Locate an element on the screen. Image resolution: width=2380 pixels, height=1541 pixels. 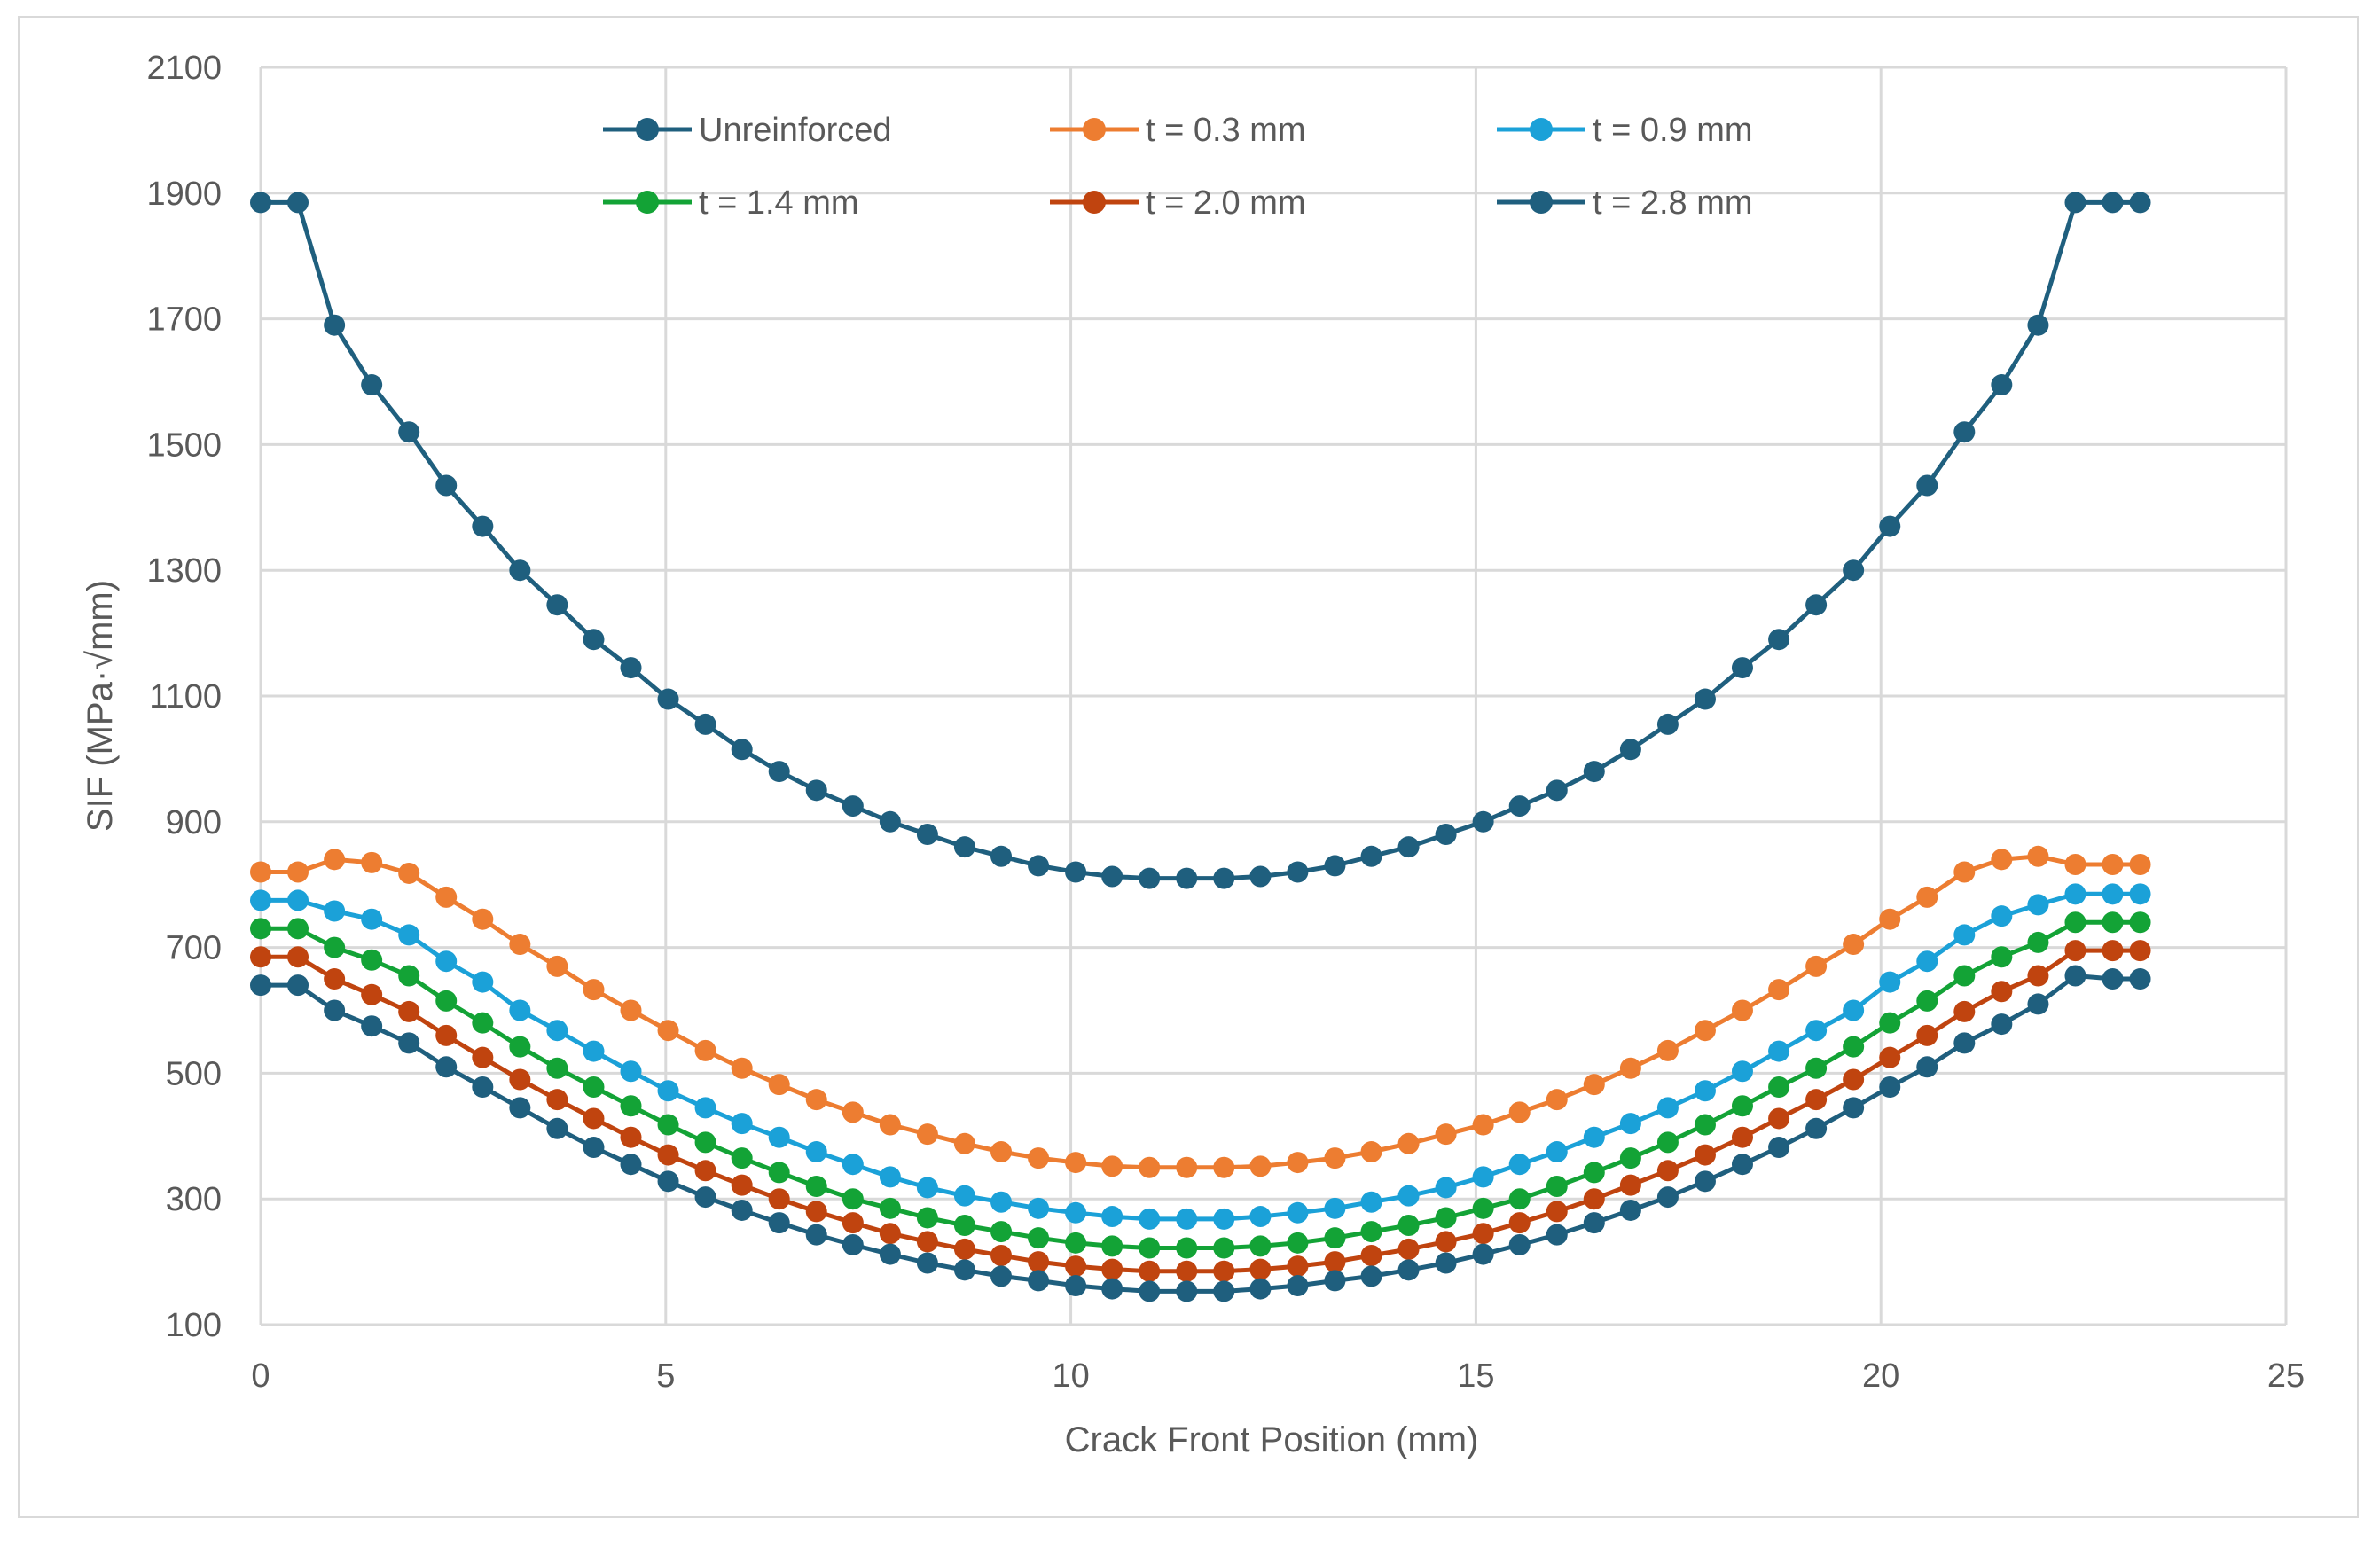
legend-label: t = 0.3 mm is located at coordinates (1226, 130).